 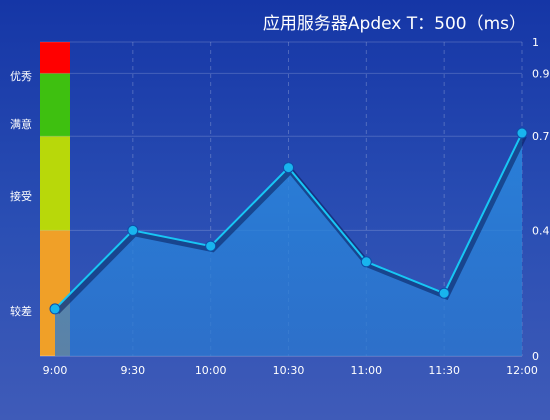 What do you see at coordinates (541, 230) in the screenshot?
I see `y-tick-label: 0.4` at bounding box center [541, 230].